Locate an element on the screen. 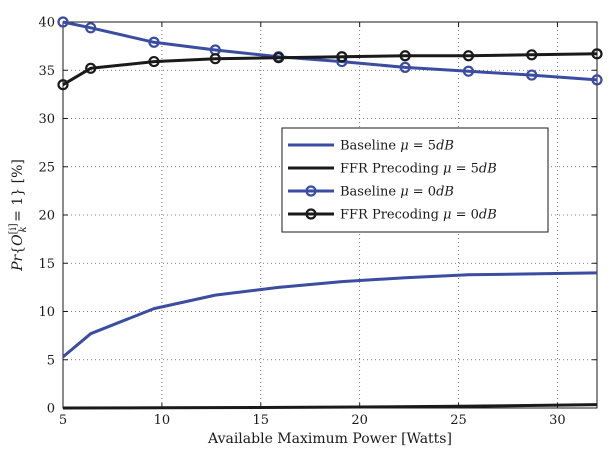 This screenshot has width=614, height=456. legend-entry-baseline-5db: Baseline μ = 5dB is located at coordinates (371, 146).